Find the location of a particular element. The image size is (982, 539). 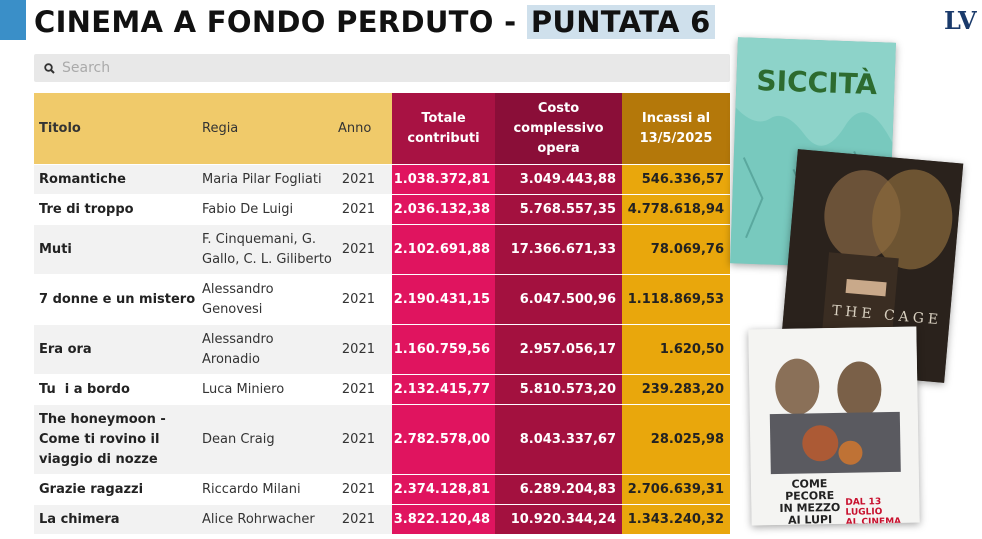

cell-contributi: 3.822.120,48 is located at coordinates (443, 519).